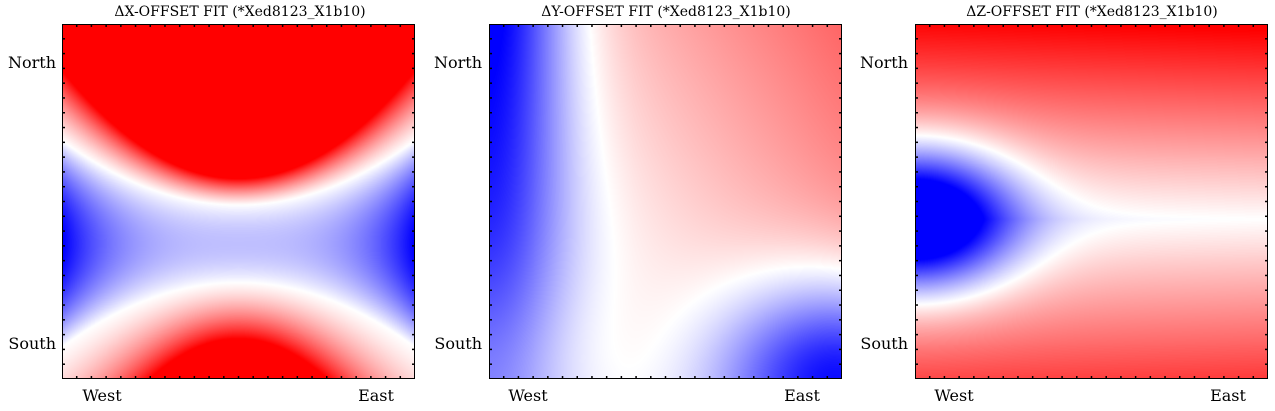 Image resolution: width=1275 pixels, height=411 pixels. I want to click on chart-title: ΔZ-OFFSET FIT (*Xed8123_X1b10), so click(1092, 12).